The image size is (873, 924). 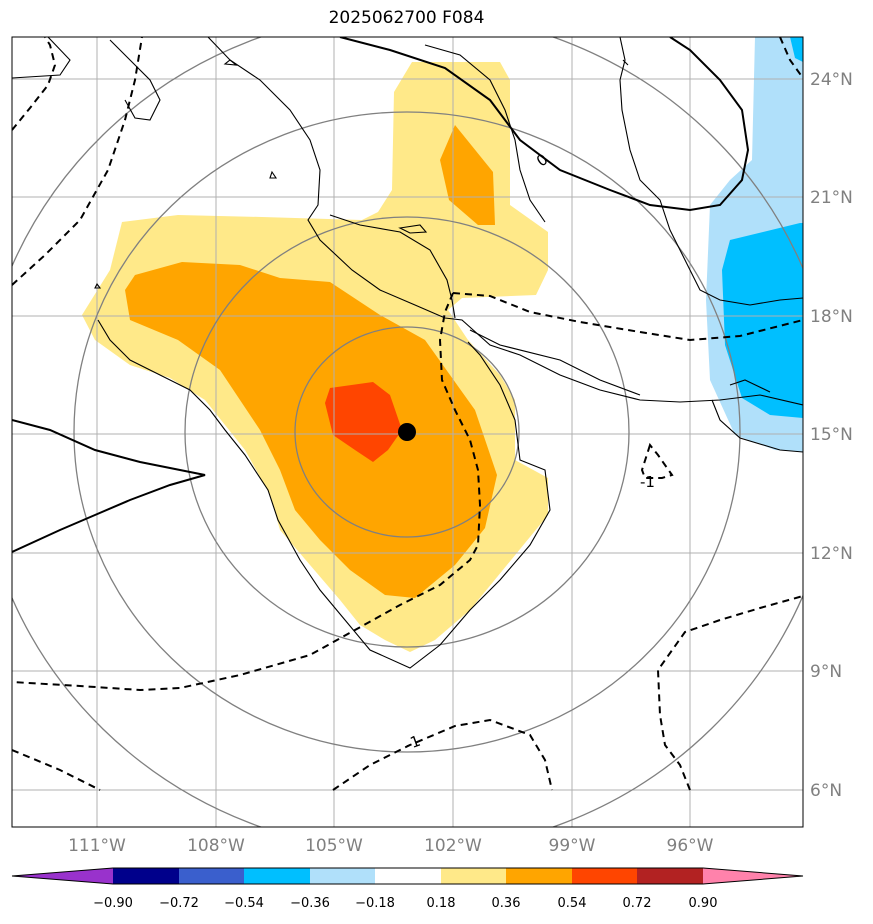 What do you see at coordinates (442, 754) in the screenshot?
I see `contour-neg-south-center` at bounding box center [442, 754].